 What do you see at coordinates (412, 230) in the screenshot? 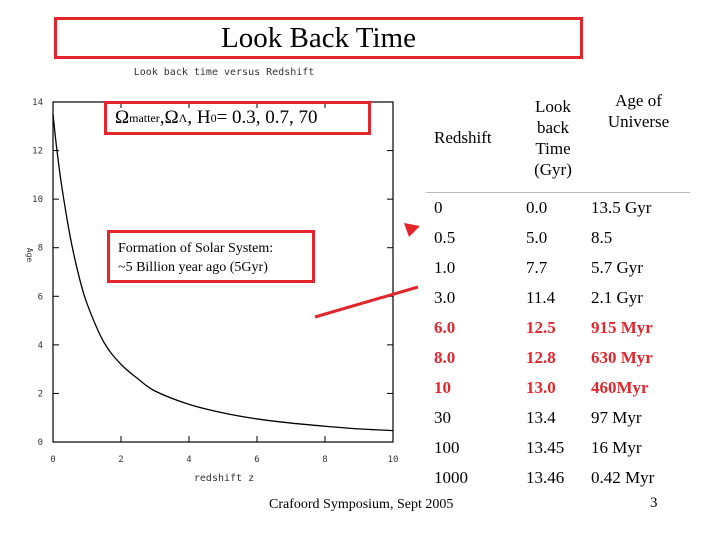
I see `annotation-arrow-head` at bounding box center [412, 230].